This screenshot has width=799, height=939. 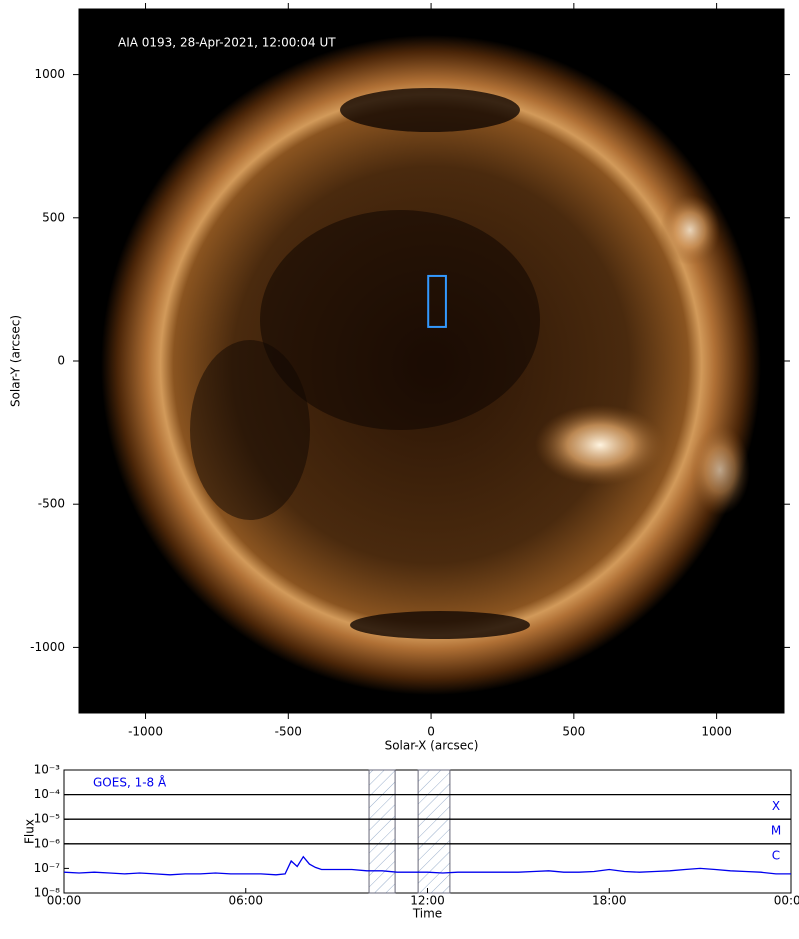 What do you see at coordinates (16, 361) in the screenshot?
I see `y-axis-label: Solar-Y (arcsec)` at bounding box center [16, 361].